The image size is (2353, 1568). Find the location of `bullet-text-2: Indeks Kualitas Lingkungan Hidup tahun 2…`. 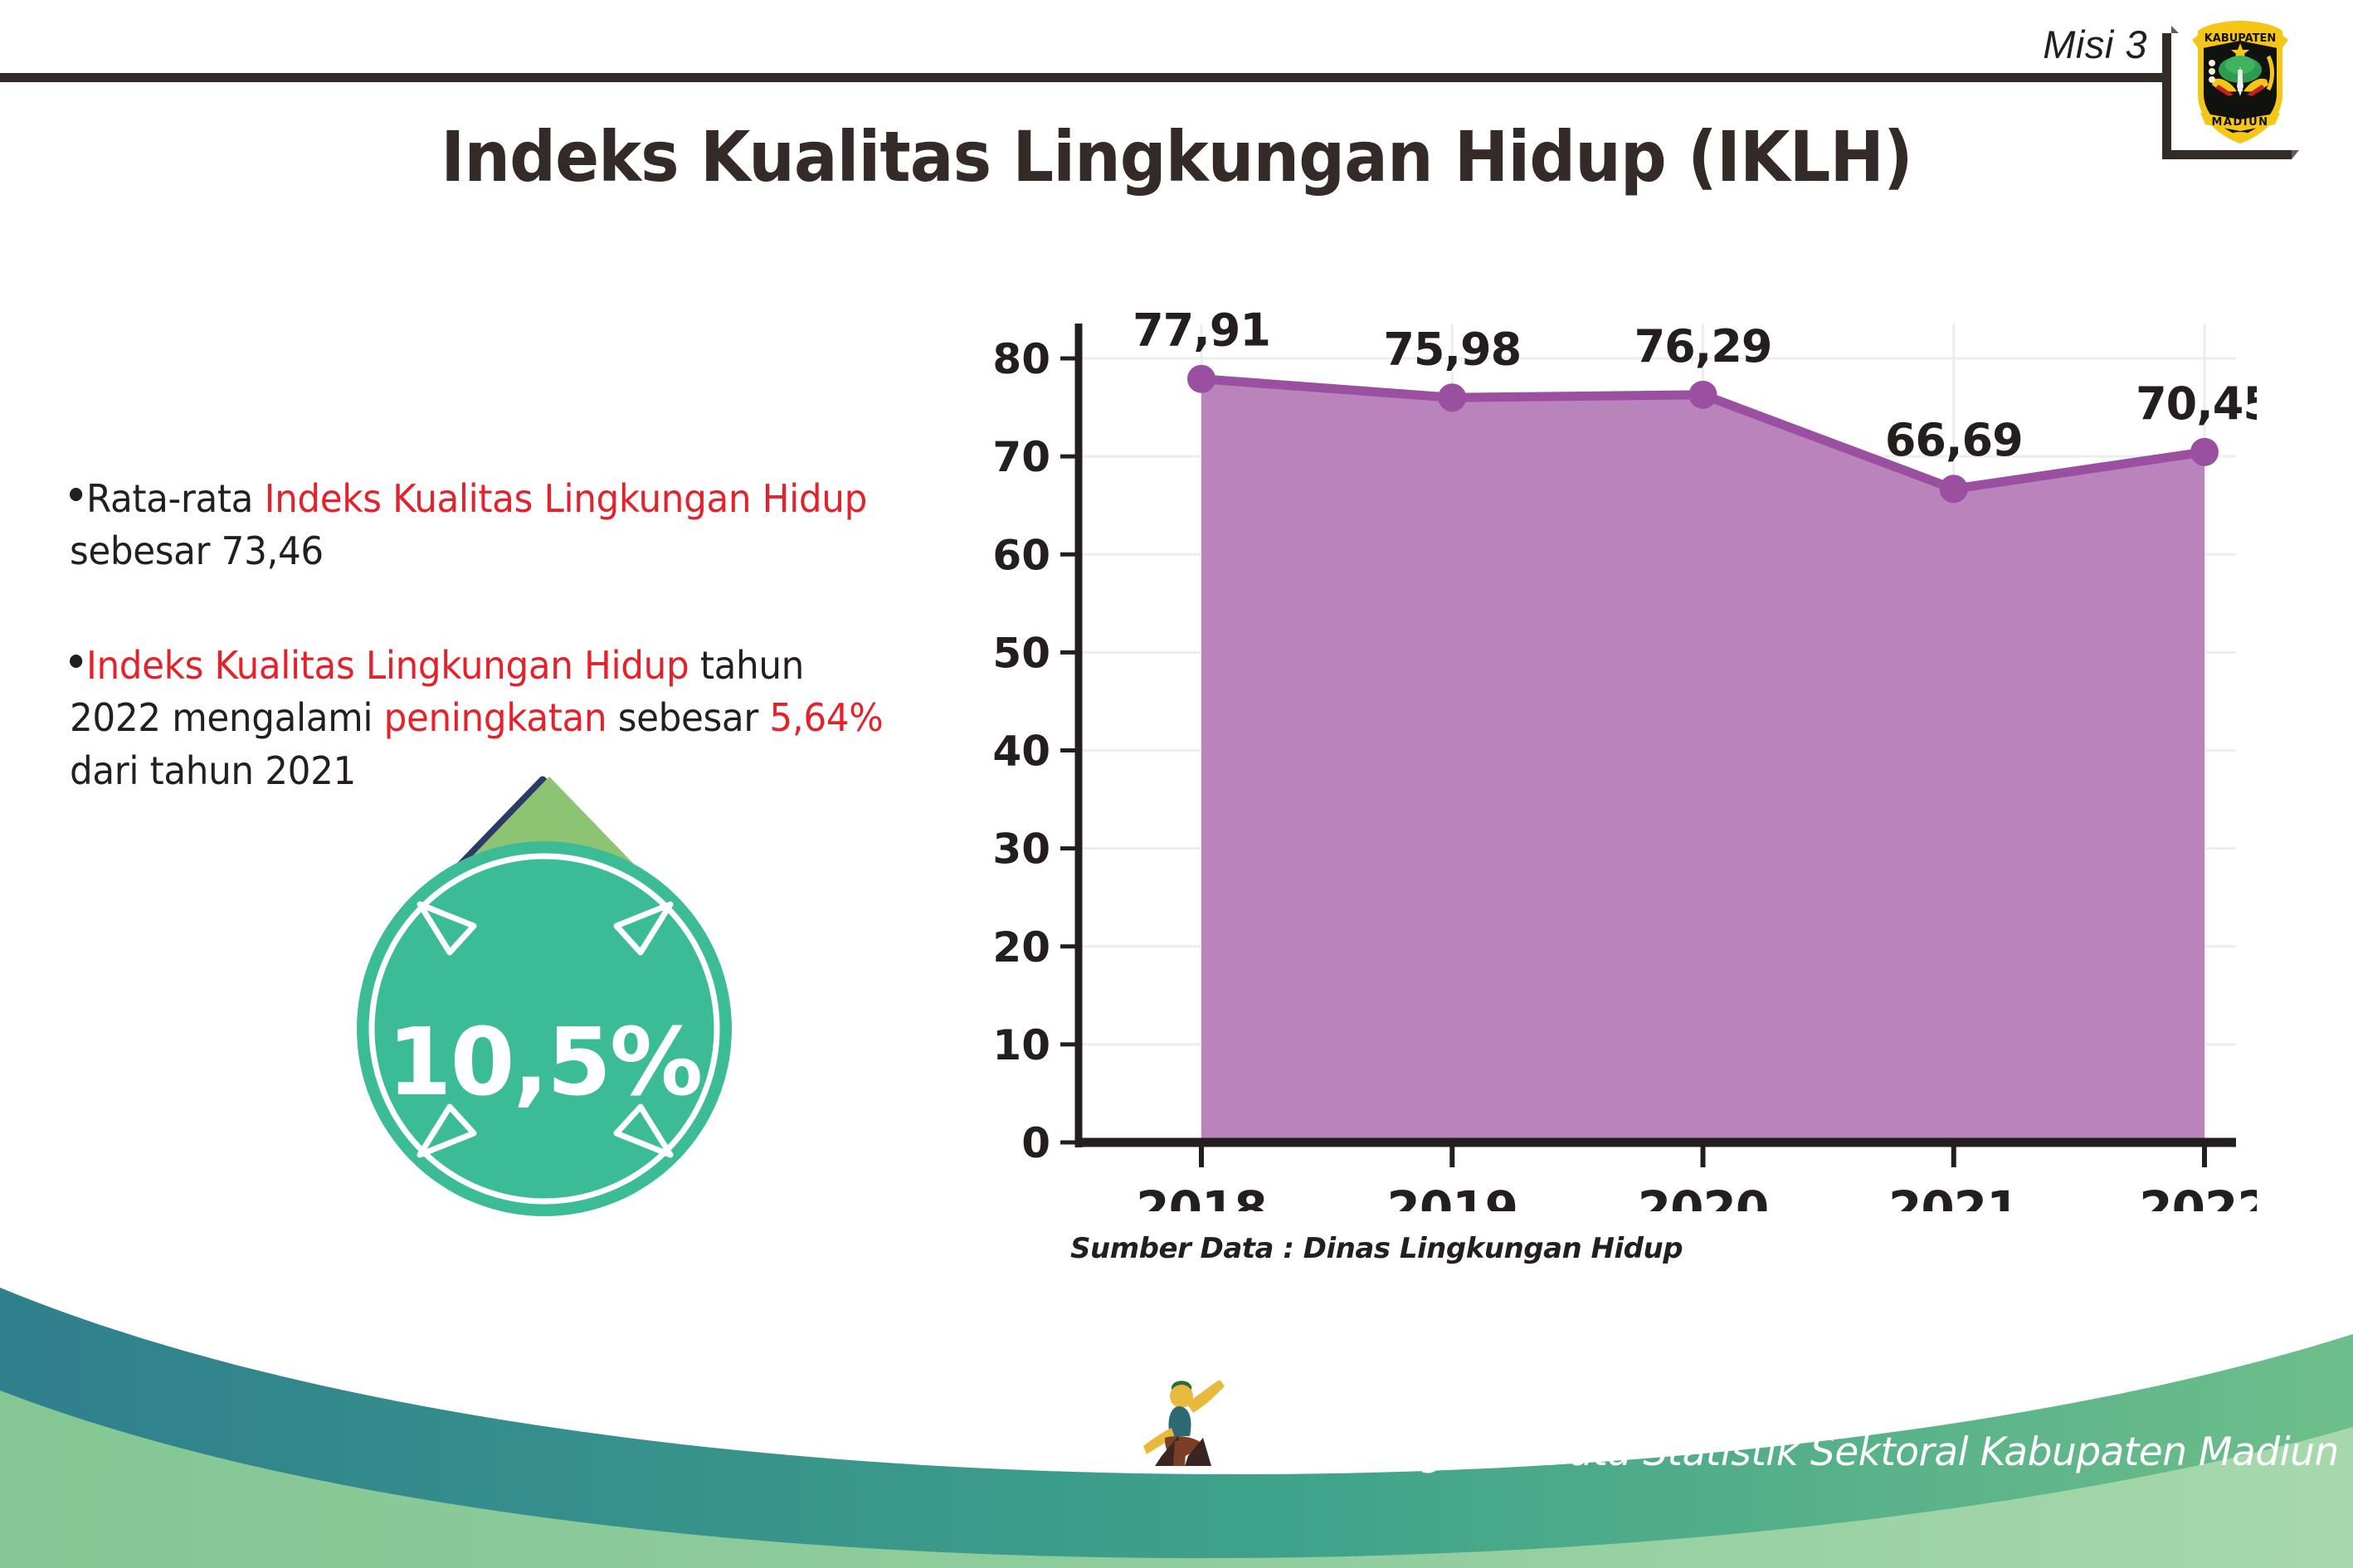

bullet-text-2: Indeks Kualitas Lingkungan Hidup tahun 2… is located at coordinates (477, 717).